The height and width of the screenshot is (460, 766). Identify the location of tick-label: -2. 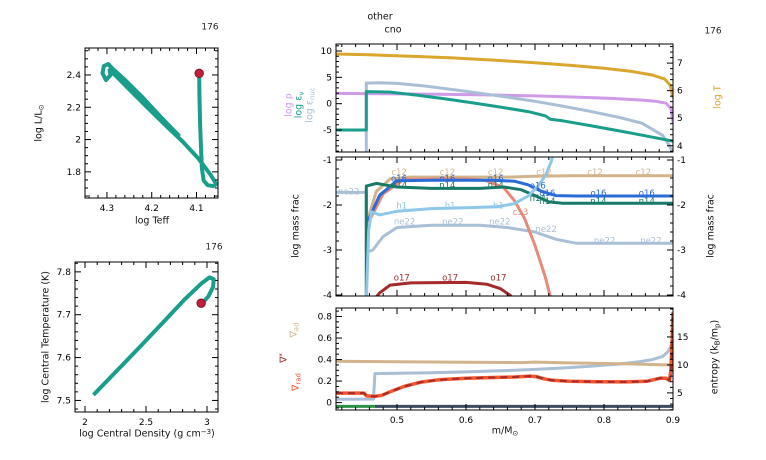
(327, 206).